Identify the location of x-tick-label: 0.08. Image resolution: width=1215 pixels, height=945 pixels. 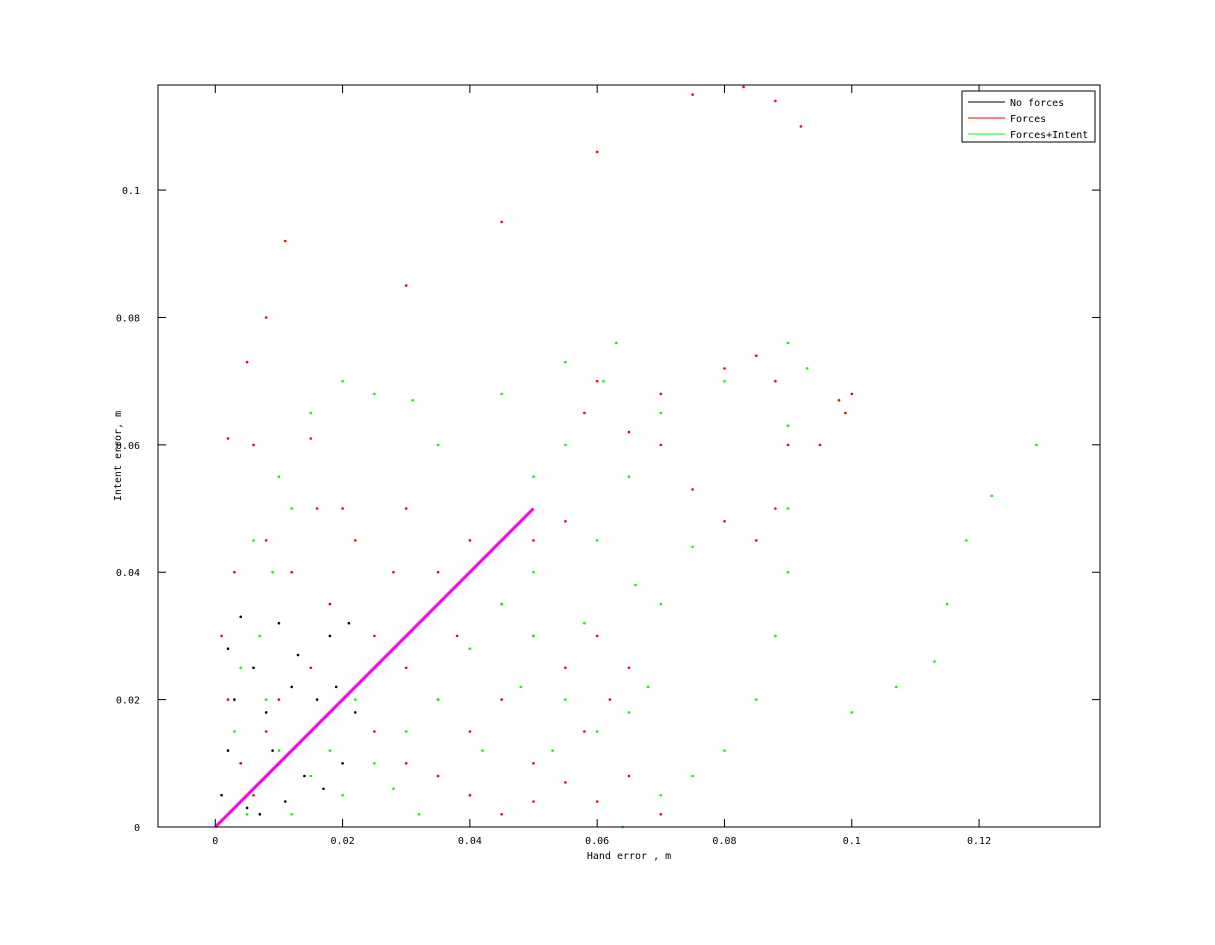
(724, 841).